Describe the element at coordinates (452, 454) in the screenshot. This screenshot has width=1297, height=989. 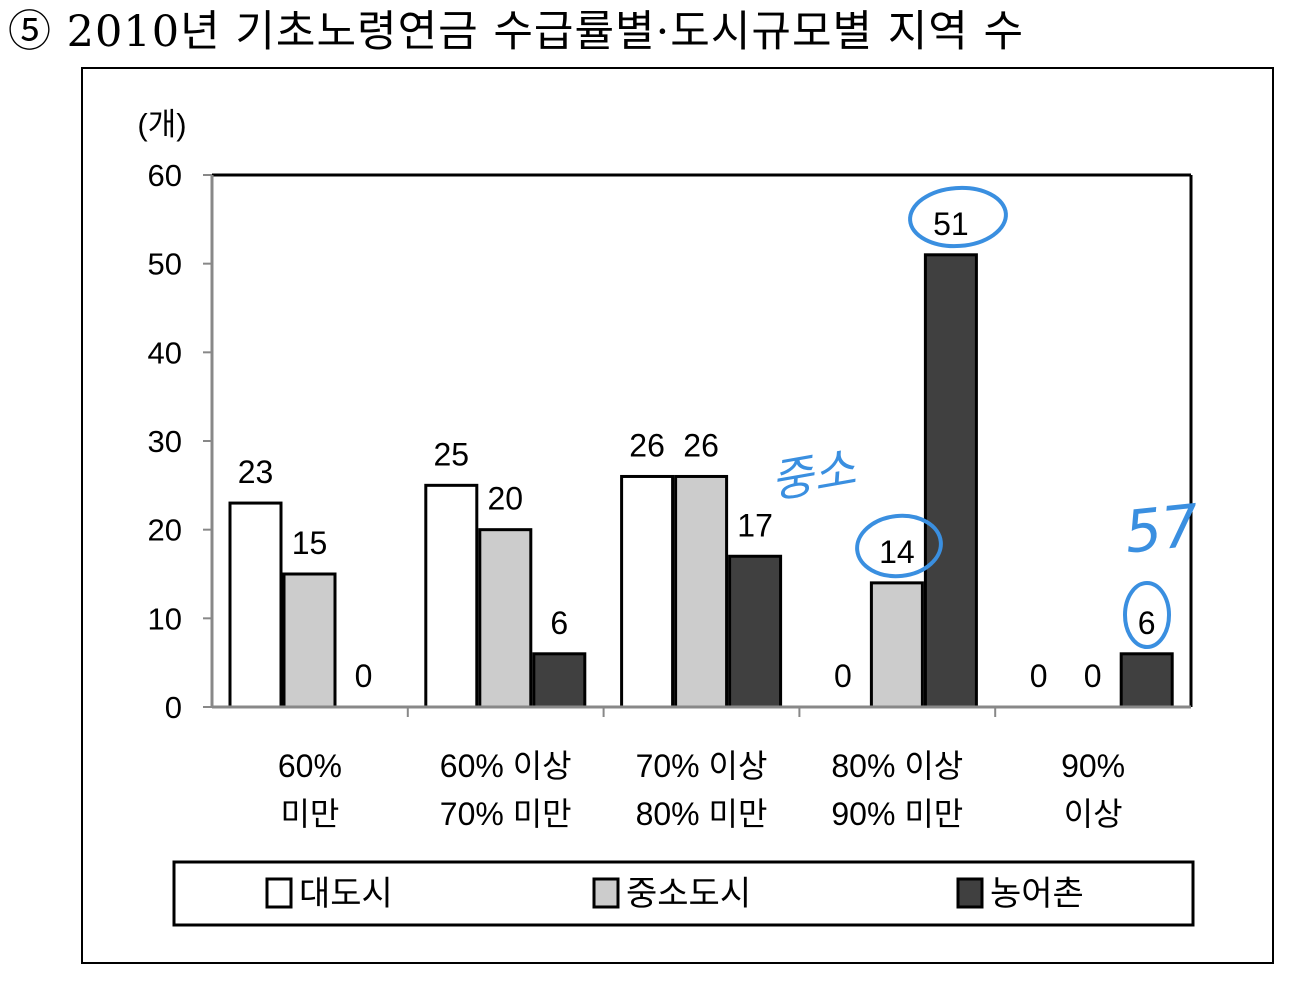
I see `value-label: 25` at that location.